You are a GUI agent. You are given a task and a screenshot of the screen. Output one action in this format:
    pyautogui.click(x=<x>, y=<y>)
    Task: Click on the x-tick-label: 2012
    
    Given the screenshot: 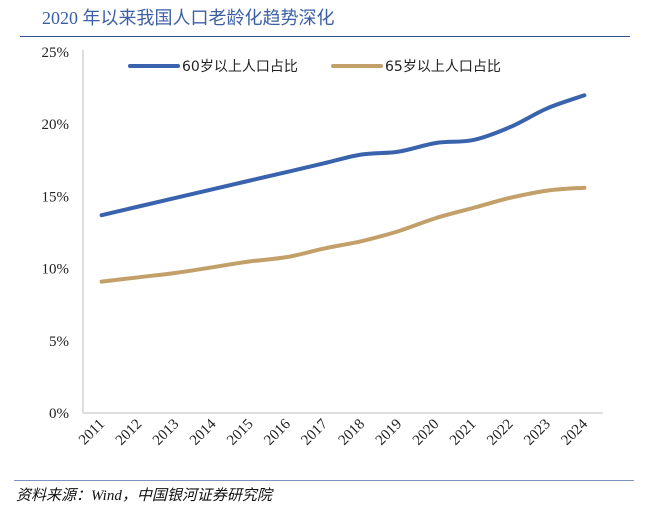 What is the action you would take?
    pyautogui.click(x=129, y=432)
    